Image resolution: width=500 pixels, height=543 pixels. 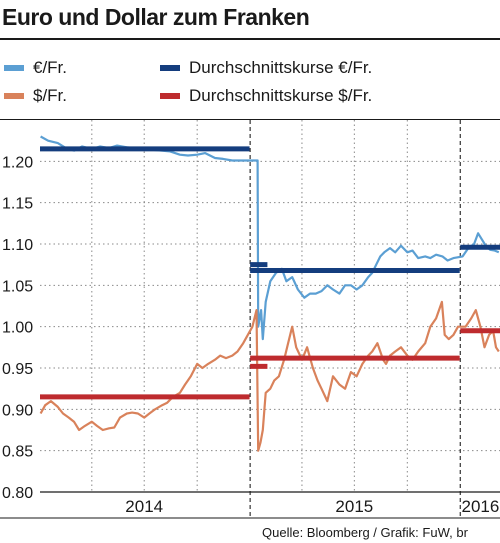 I want to click on legend-item-usd: $/Fr., so click(x=35, y=96).